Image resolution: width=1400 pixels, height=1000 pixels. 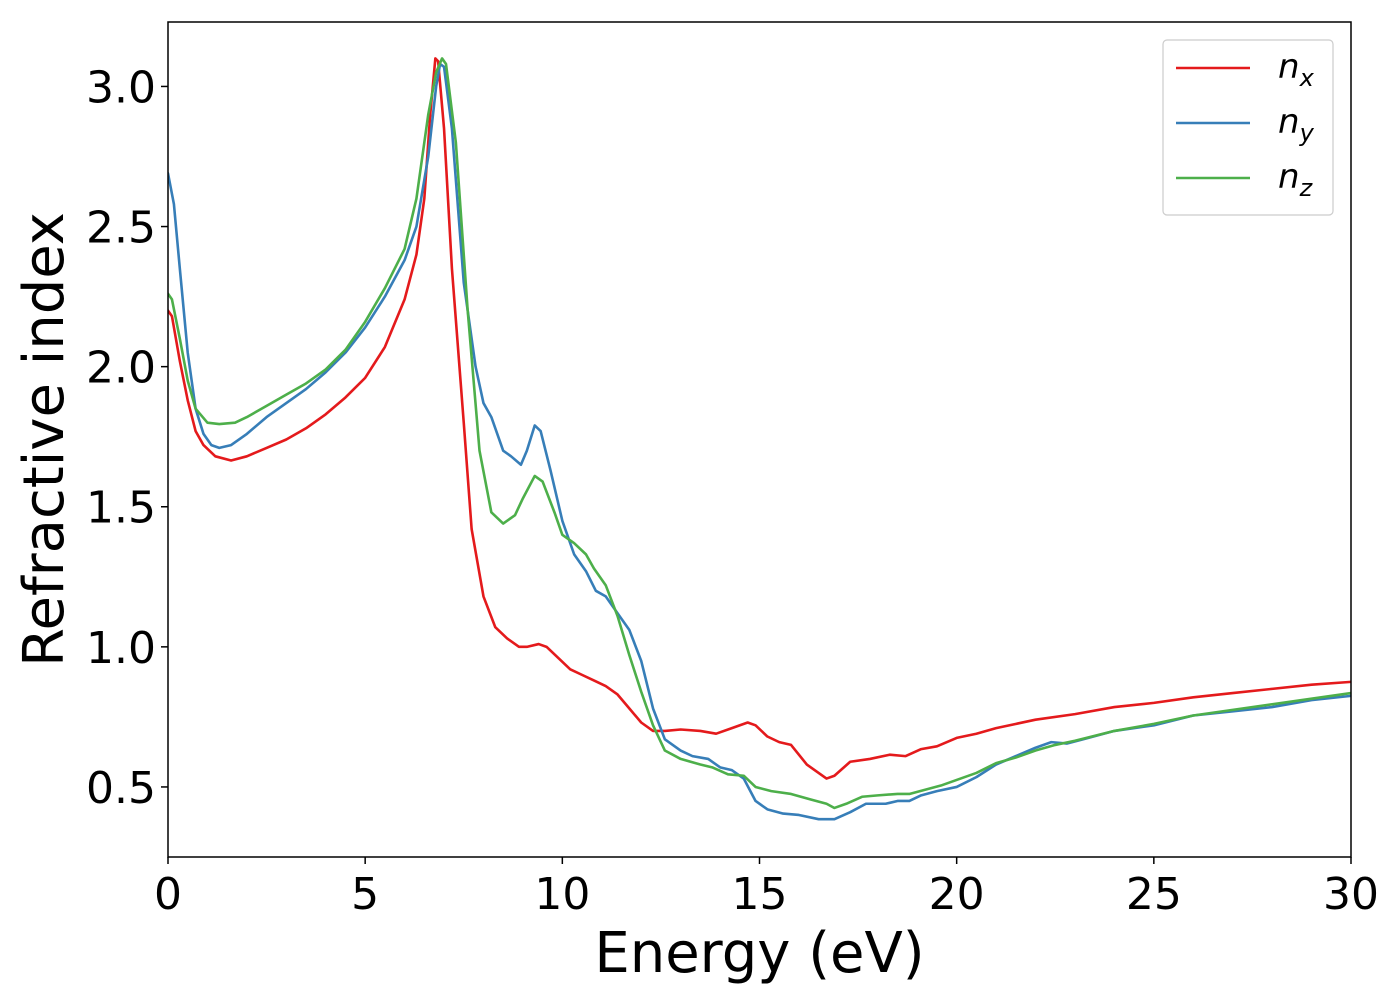 What do you see at coordinates (562, 894) in the screenshot?
I see `x-tick-label: 10` at bounding box center [562, 894].